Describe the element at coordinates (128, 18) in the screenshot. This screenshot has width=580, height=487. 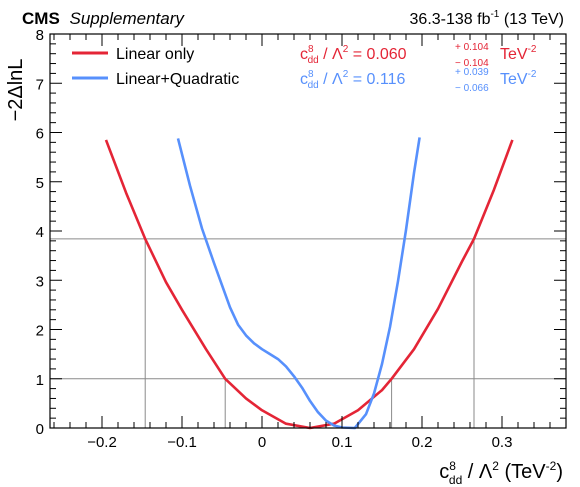
I see `supplementary-label: Supplementary` at that location.